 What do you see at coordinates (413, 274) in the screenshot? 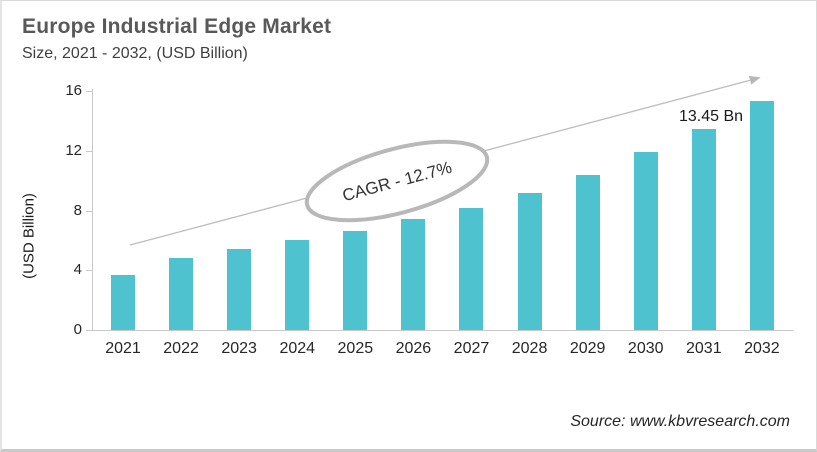
I see `bar-2026` at bounding box center [413, 274].